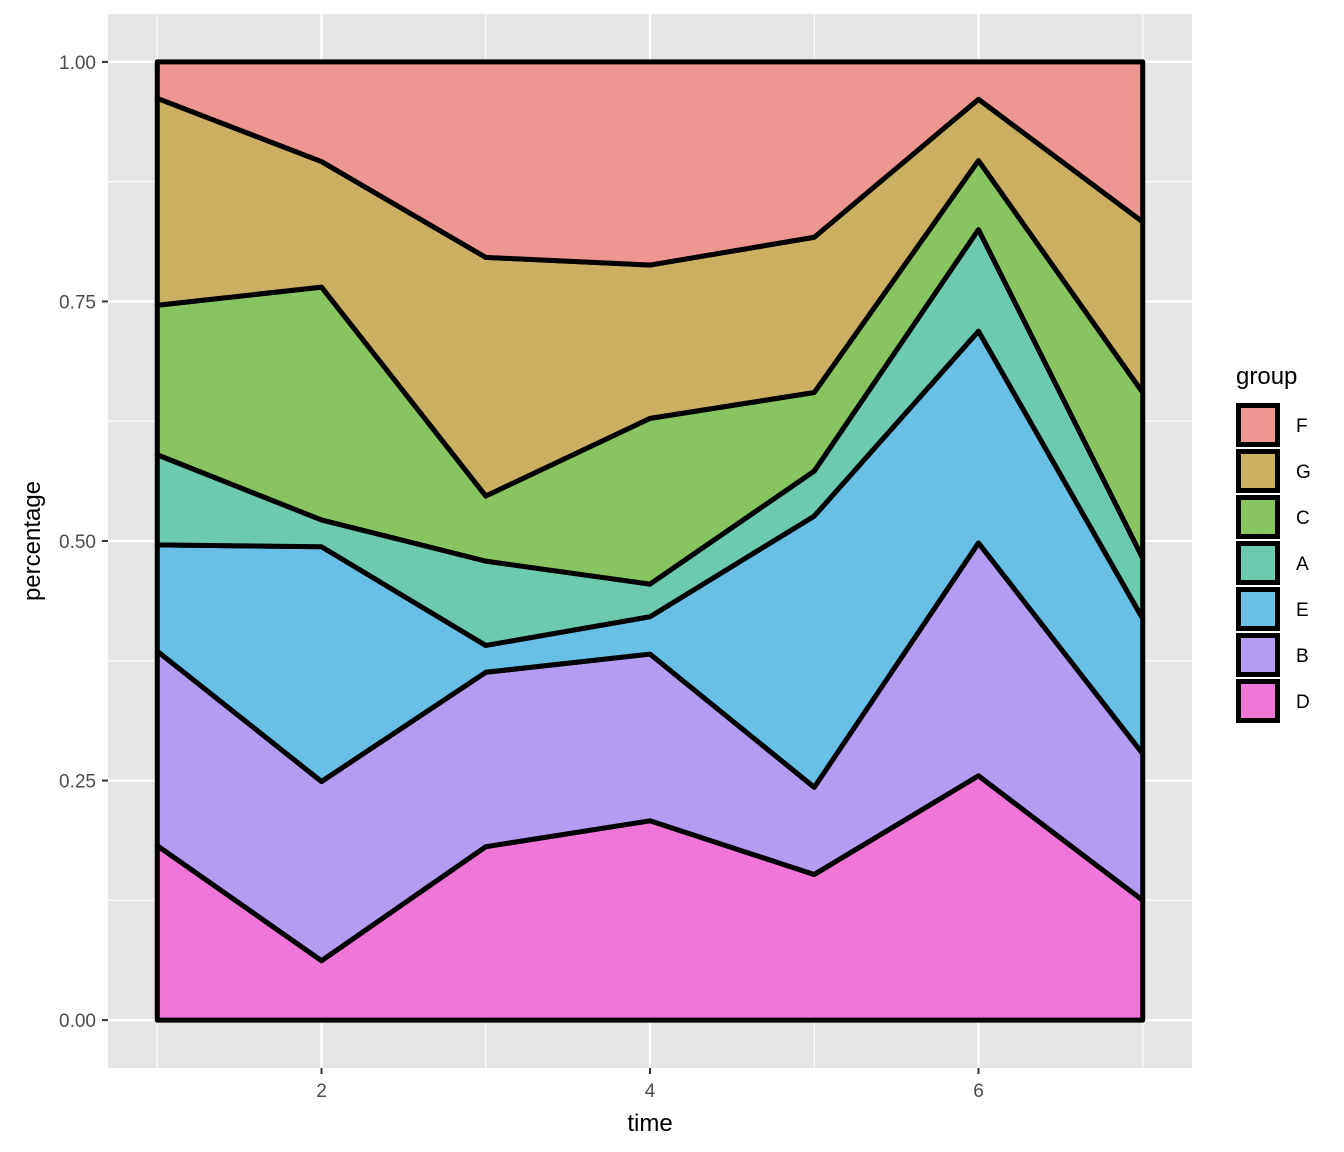 Image resolution: width=1344 pixels, height=1152 pixels. What do you see at coordinates (77, 63) in the screenshot?
I see `y-tick-label: 1.00` at bounding box center [77, 63].